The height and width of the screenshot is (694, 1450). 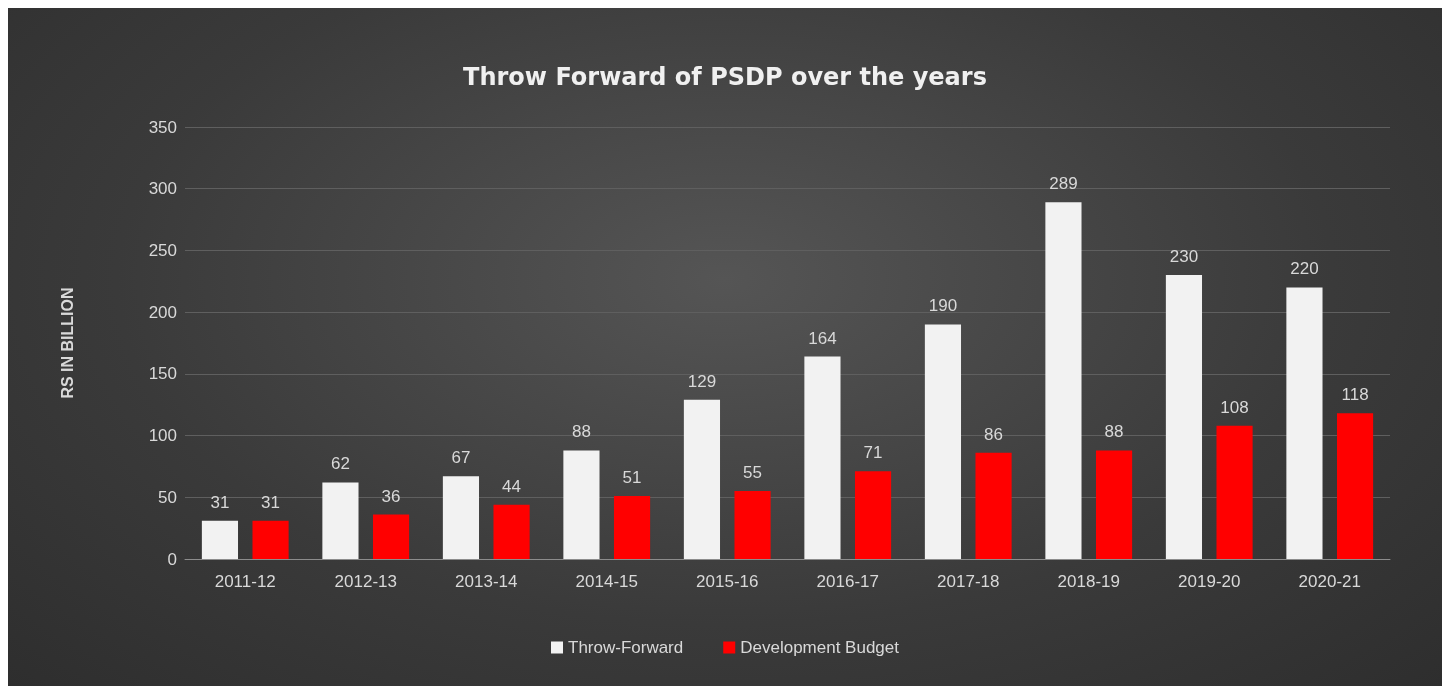 What do you see at coordinates (162, 127) in the screenshot?
I see `y-tick-label: 350` at bounding box center [162, 127].